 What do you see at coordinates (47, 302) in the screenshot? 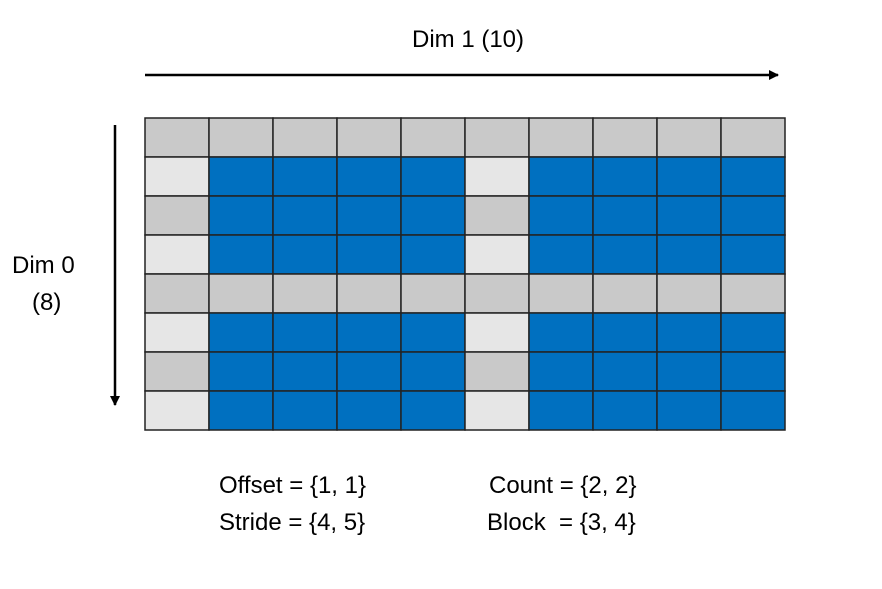
I see `dim0-size-label: (8)` at bounding box center [47, 302].